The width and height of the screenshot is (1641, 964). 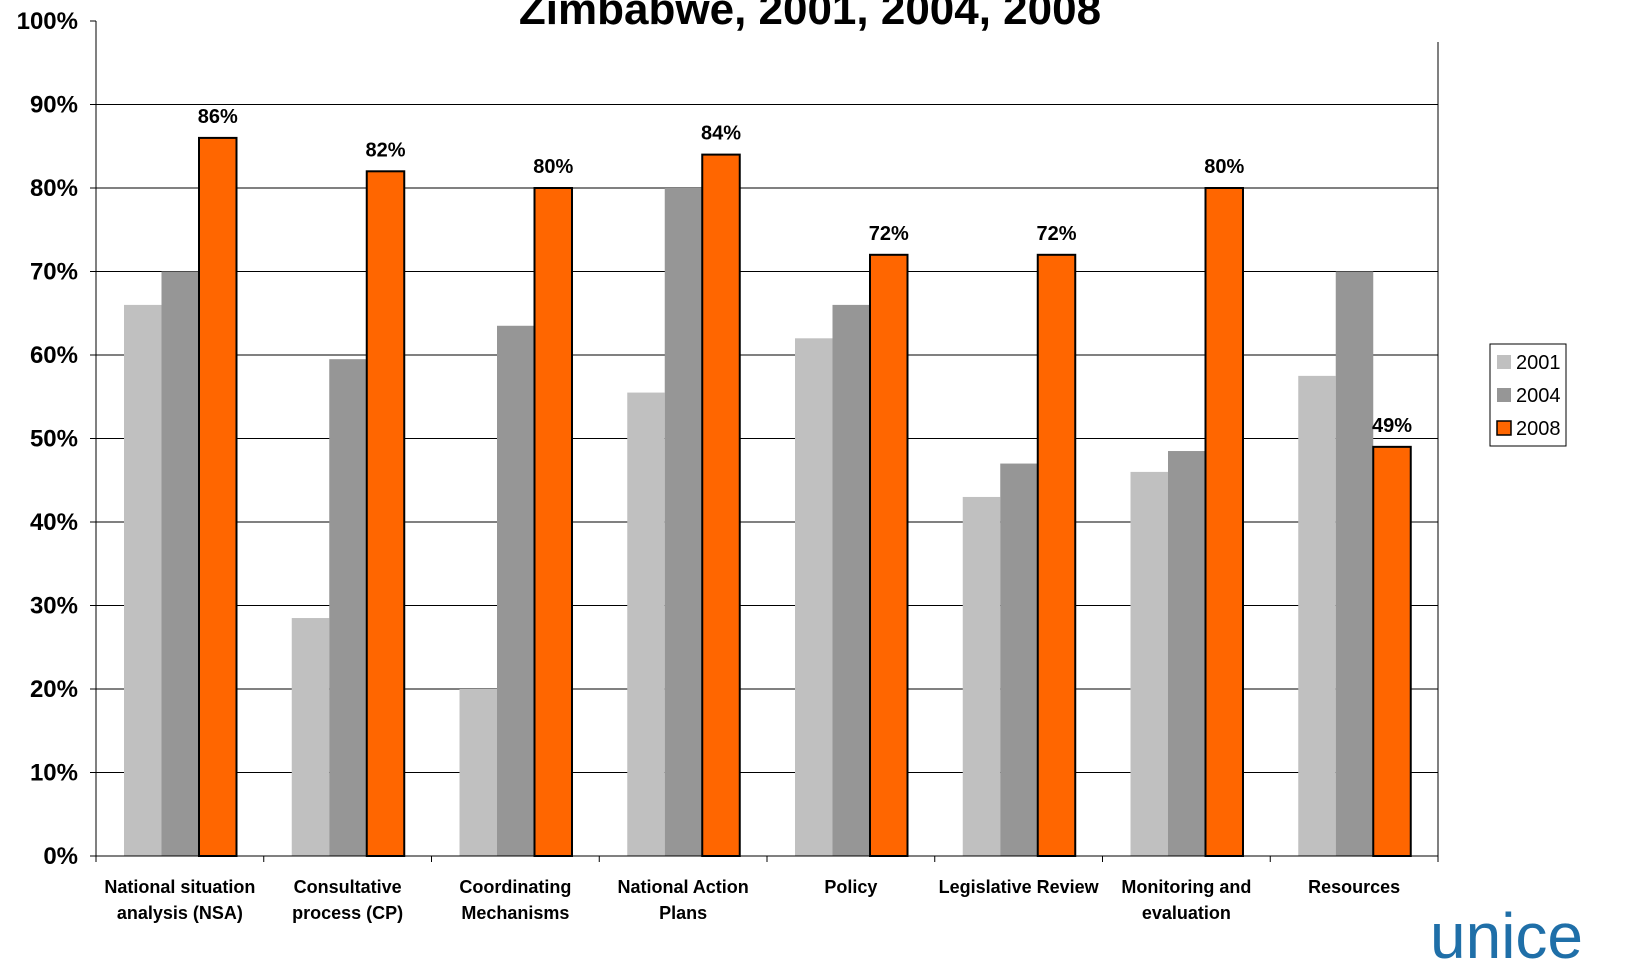 What do you see at coordinates (1538, 429) in the screenshot?
I see `legend-label-2008: 2008` at bounding box center [1538, 429].